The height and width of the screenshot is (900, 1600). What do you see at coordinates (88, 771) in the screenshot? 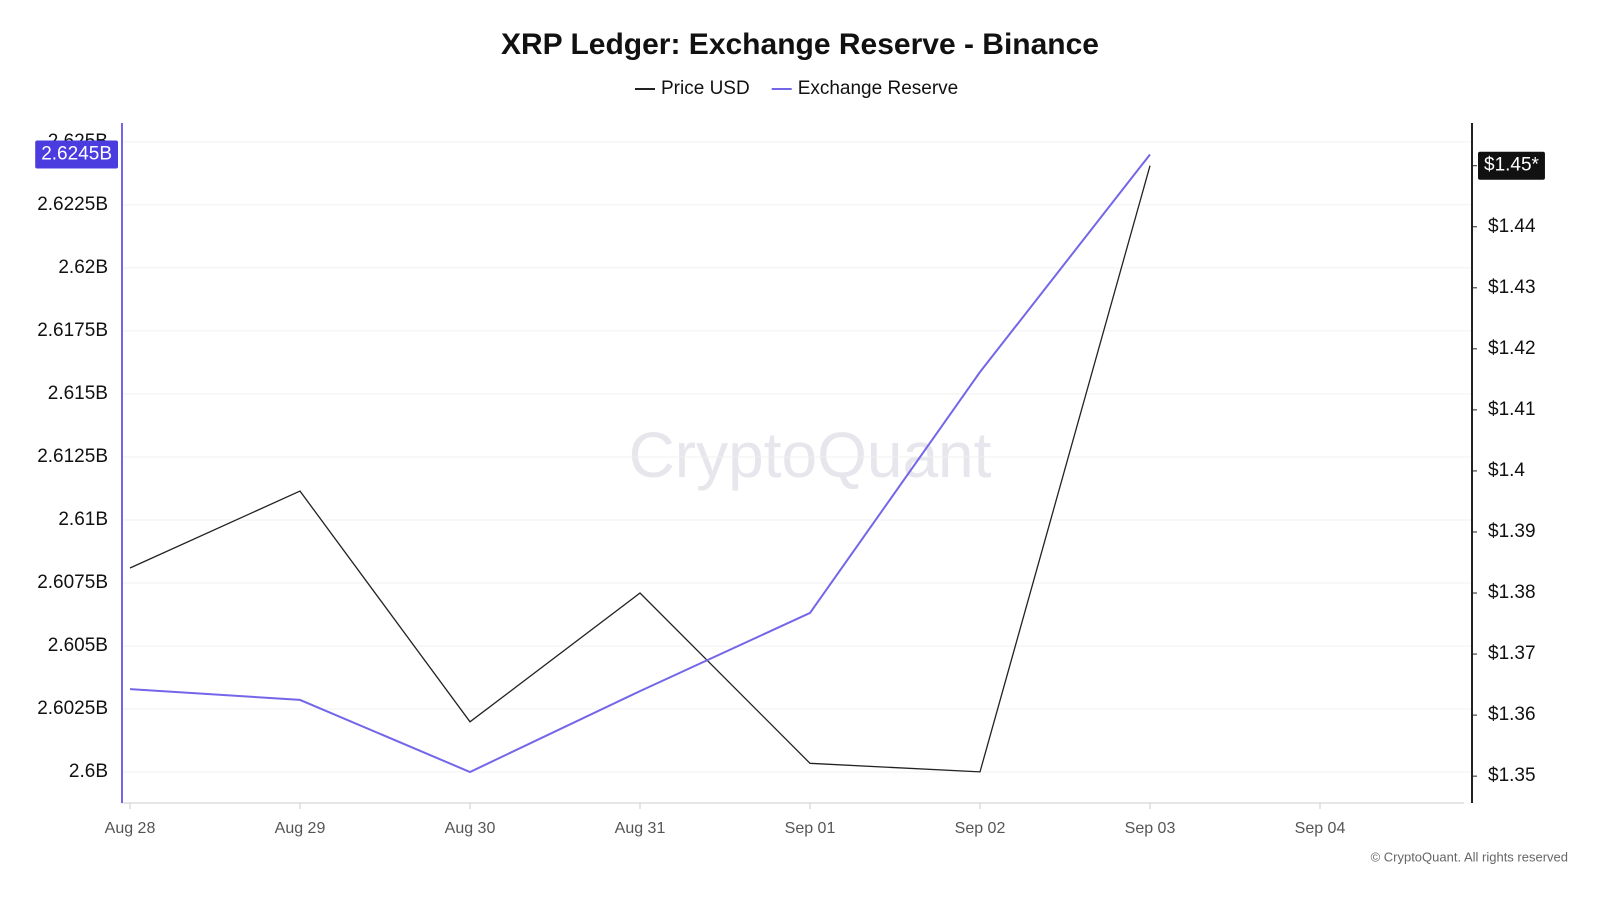
I see `y-tick-label: 2.6B` at bounding box center [88, 771].